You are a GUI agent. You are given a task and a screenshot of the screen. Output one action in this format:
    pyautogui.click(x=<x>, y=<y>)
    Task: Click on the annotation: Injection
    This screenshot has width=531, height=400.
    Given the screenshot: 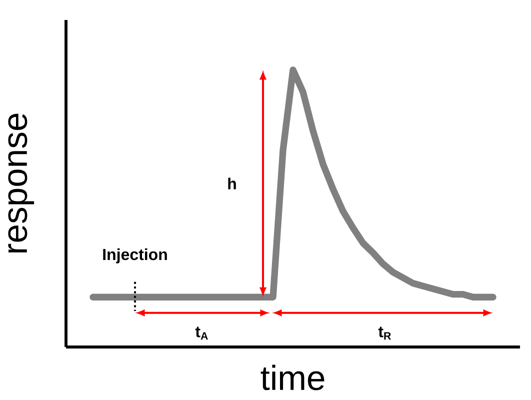 What is the action you would take?
    pyautogui.click(x=135, y=256)
    